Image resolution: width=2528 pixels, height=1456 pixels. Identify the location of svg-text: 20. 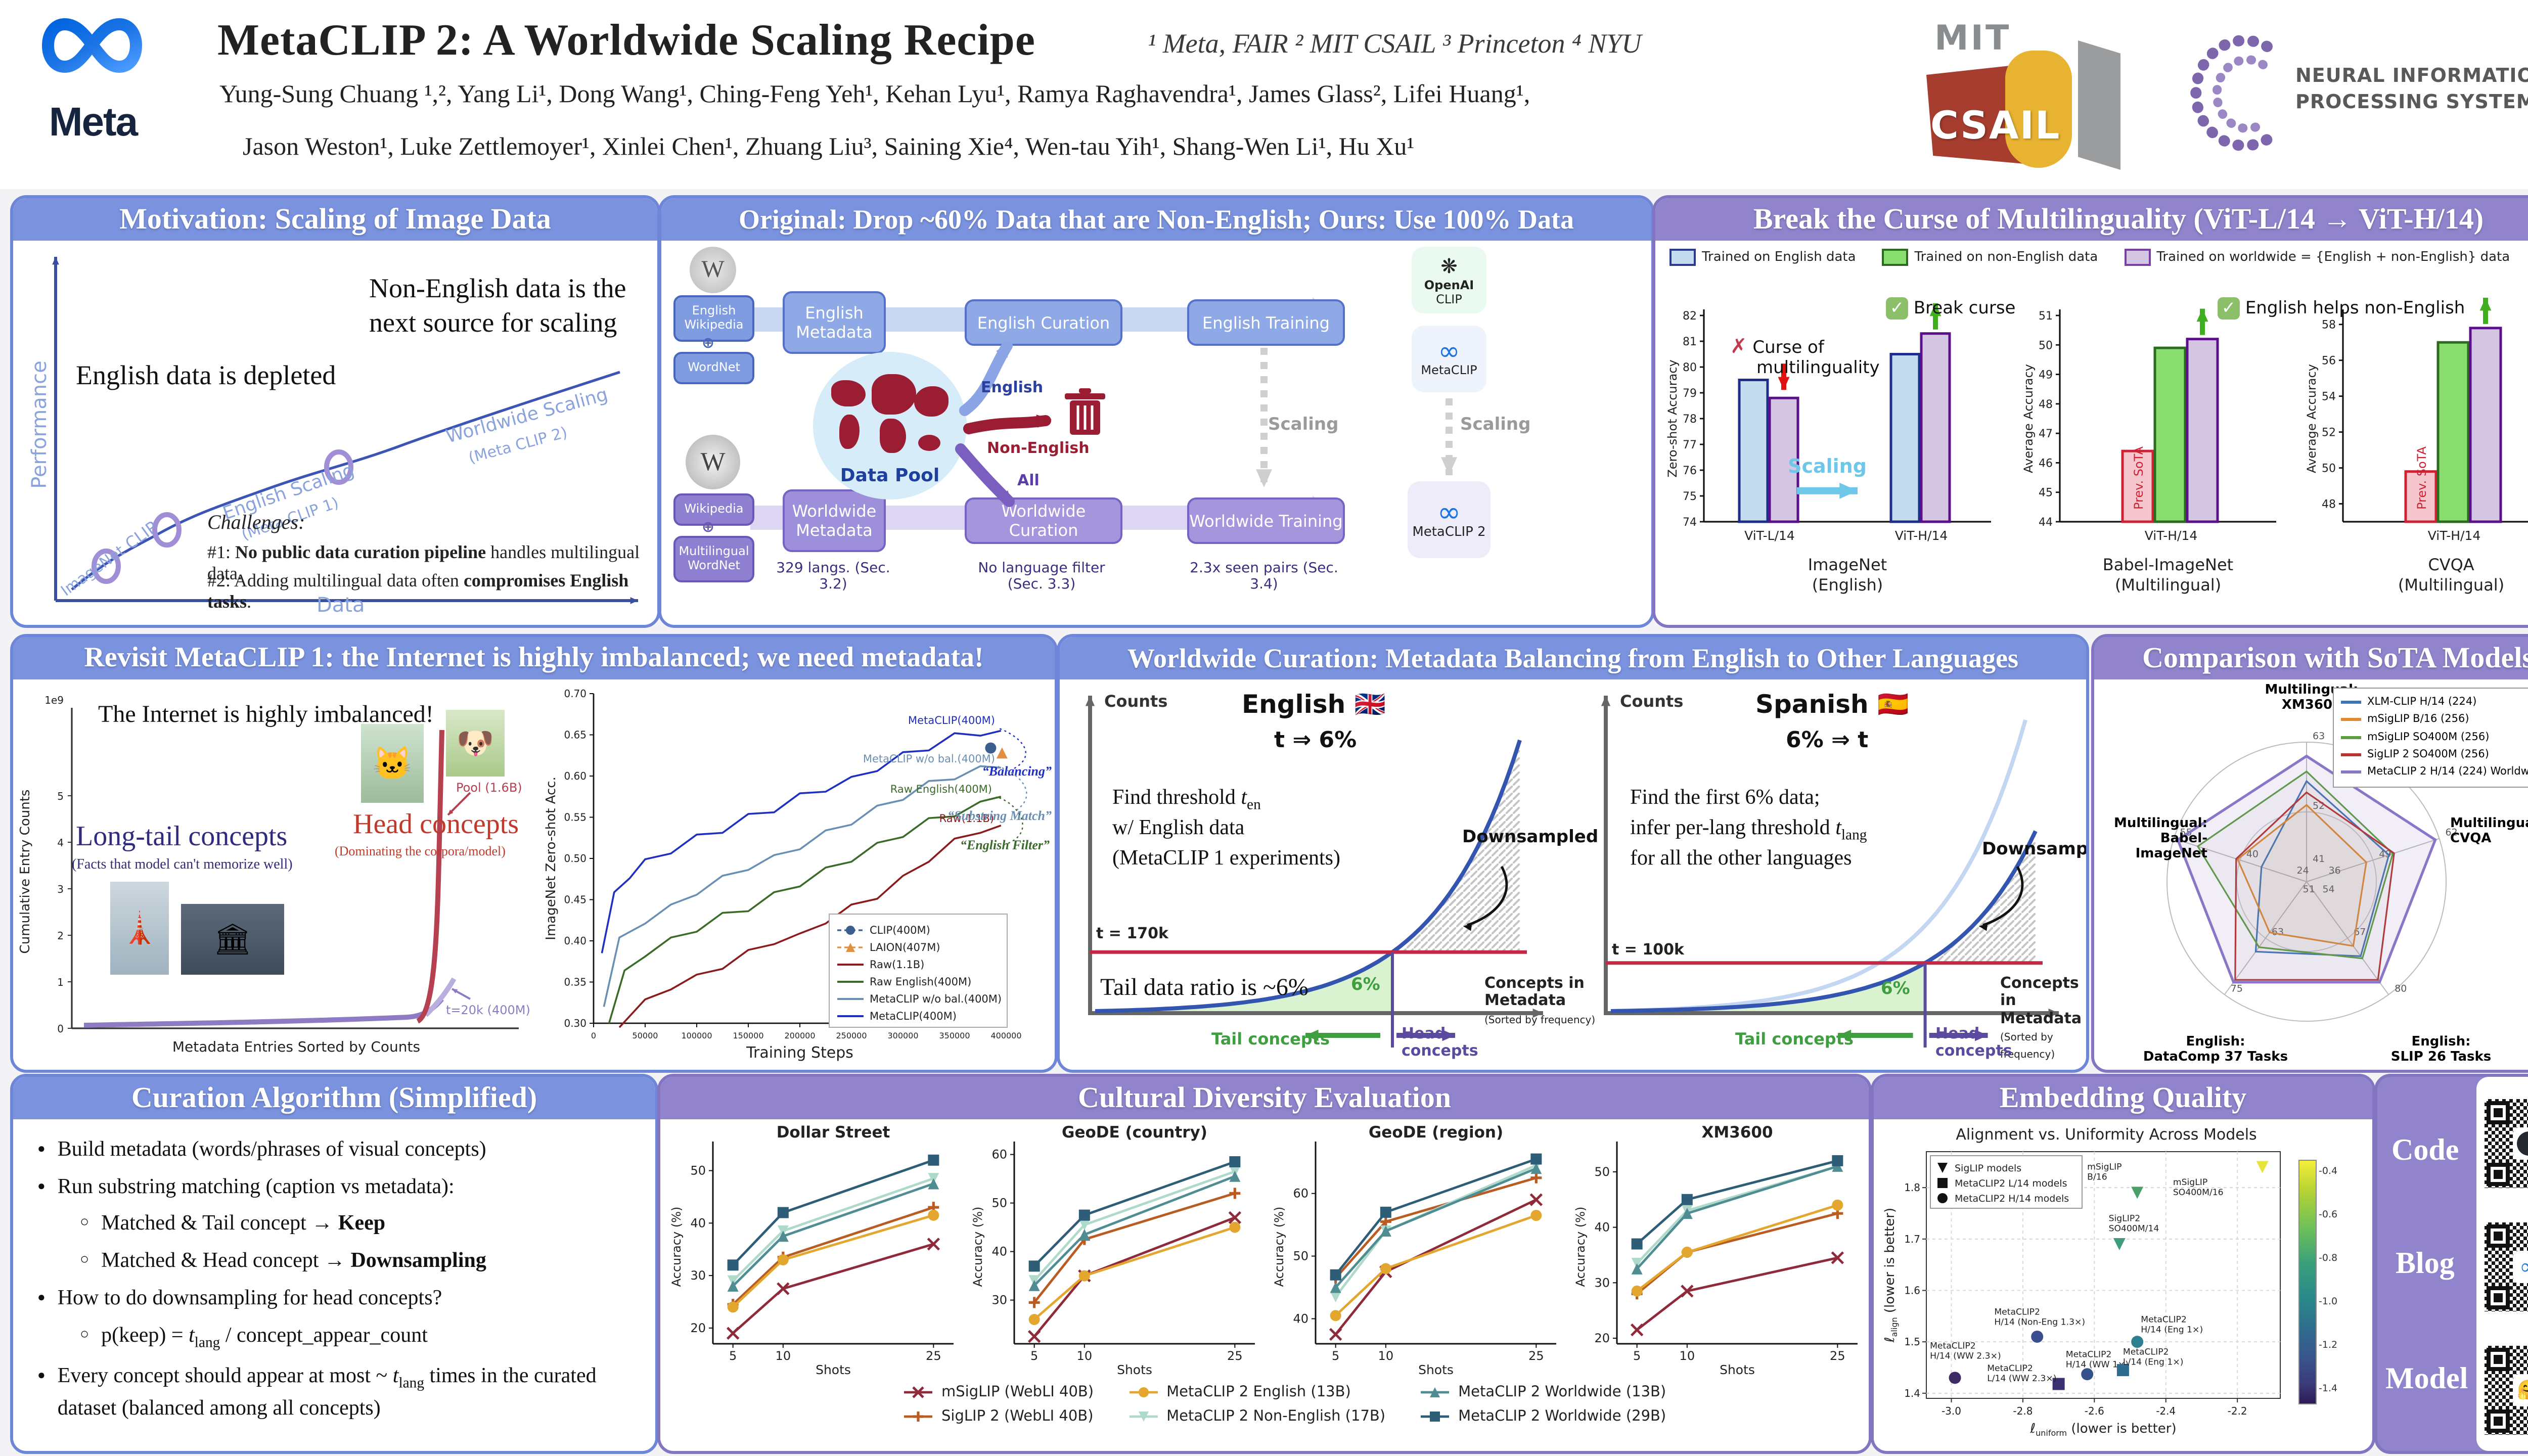
(1602, 1338).